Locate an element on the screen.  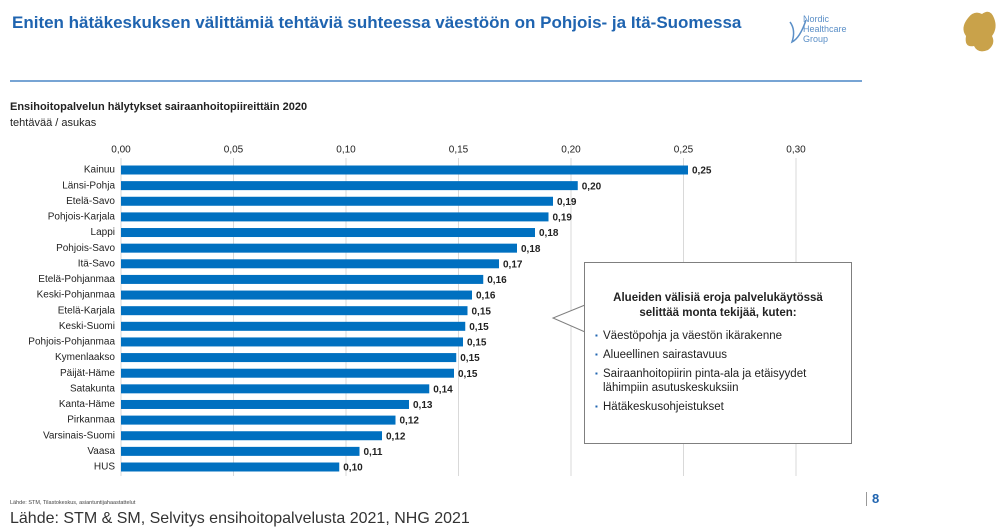
x-tick-label: 0,10 is located at coordinates (346, 150).